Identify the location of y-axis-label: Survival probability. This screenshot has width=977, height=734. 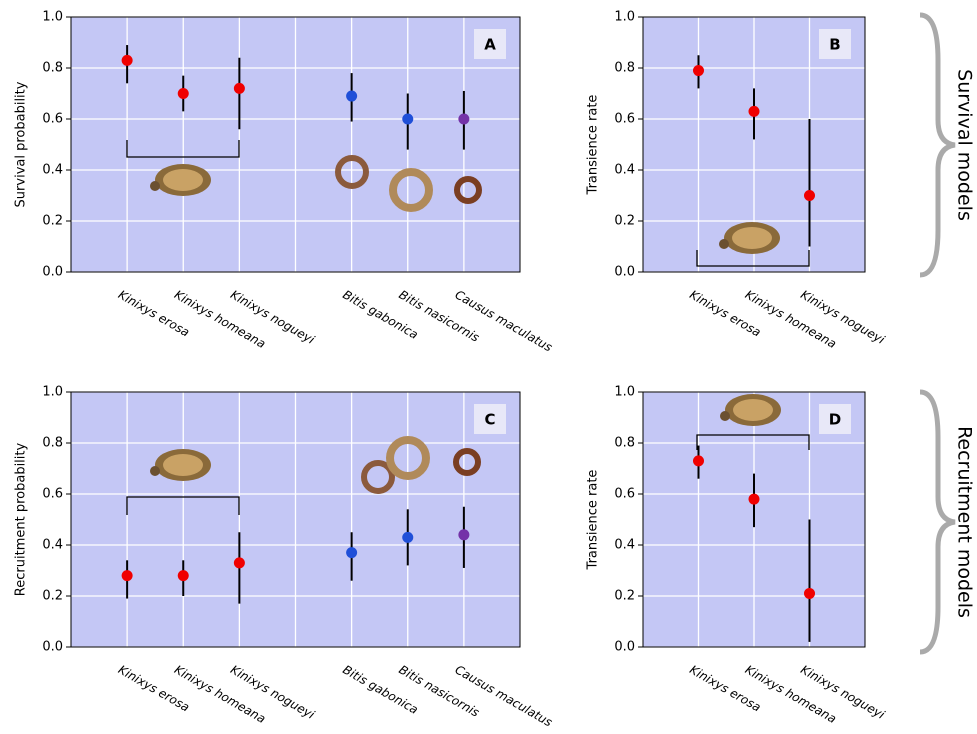
(21, 144).